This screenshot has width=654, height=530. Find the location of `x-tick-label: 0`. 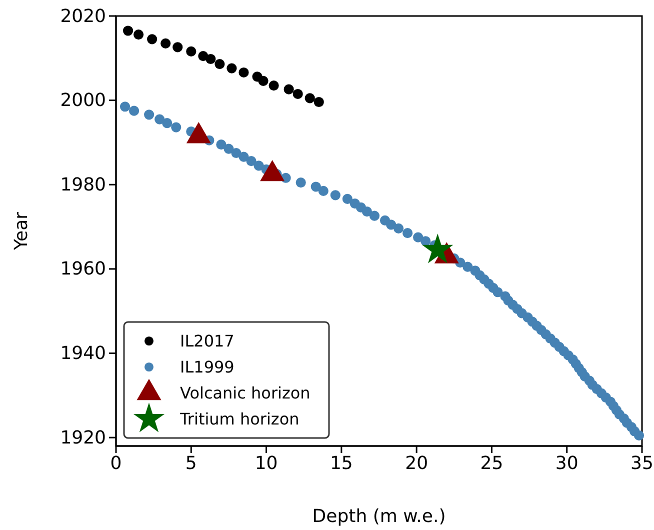

x-tick-label: 0 is located at coordinates (116, 463).